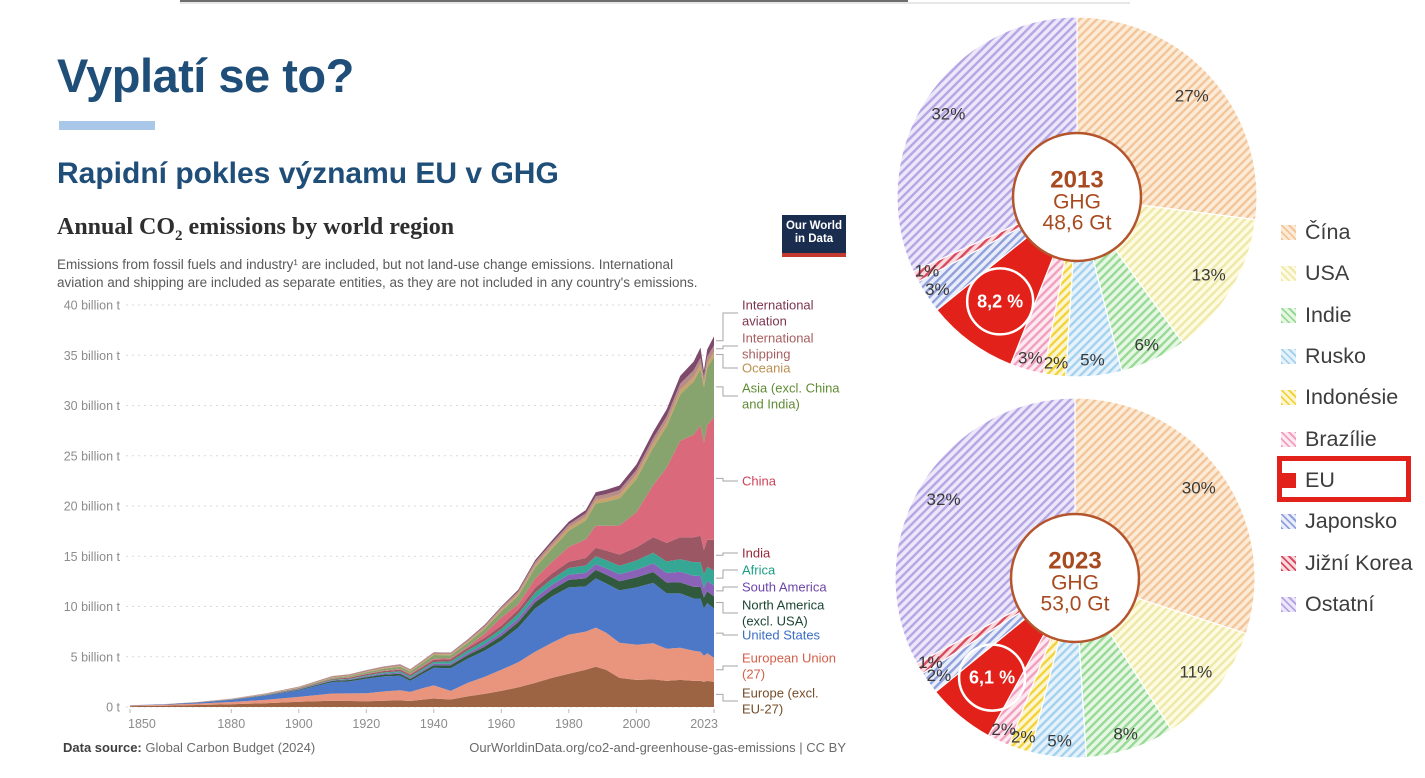 The width and height of the screenshot is (1425, 778). What do you see at coordinates (1341, 438) in the screenshot?
I see `legend-label-brazilie: Brazílie` at bounding box center [1341, 438].